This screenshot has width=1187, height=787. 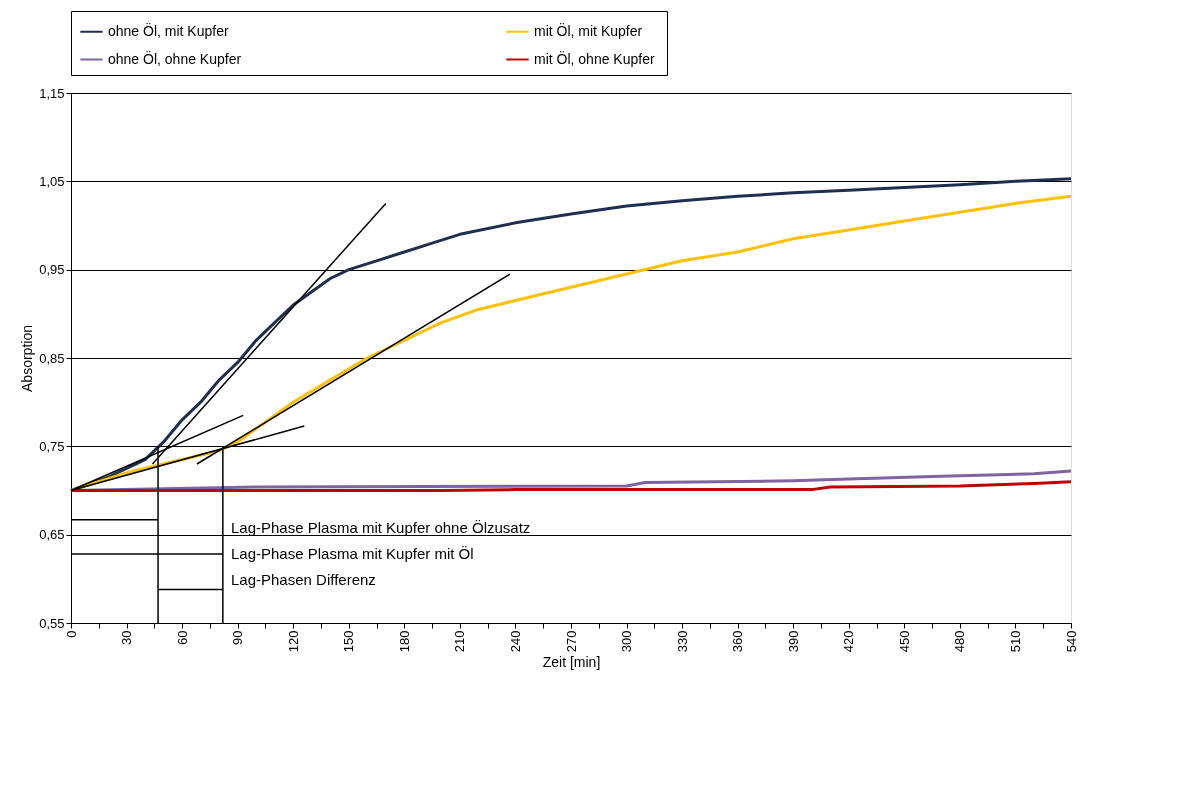 I want to click on x-tick-label: 0, so click(x=71, y=634).